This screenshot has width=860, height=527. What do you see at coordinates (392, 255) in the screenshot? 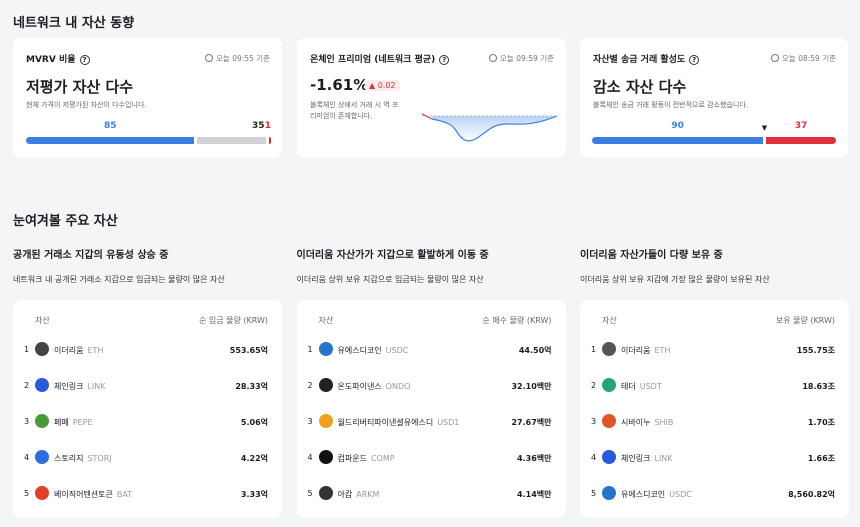
I see `column-title: 이더리움 자산가가 지갑으로 활발하게 이동 중` at bounding box center [392, 255].